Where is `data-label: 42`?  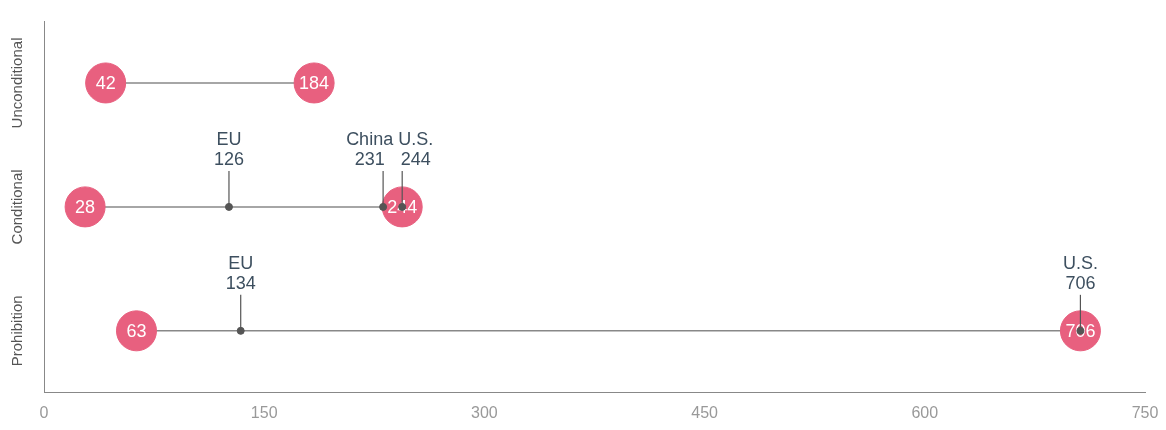 data-label: 42 is located at coordinates (105, 82).